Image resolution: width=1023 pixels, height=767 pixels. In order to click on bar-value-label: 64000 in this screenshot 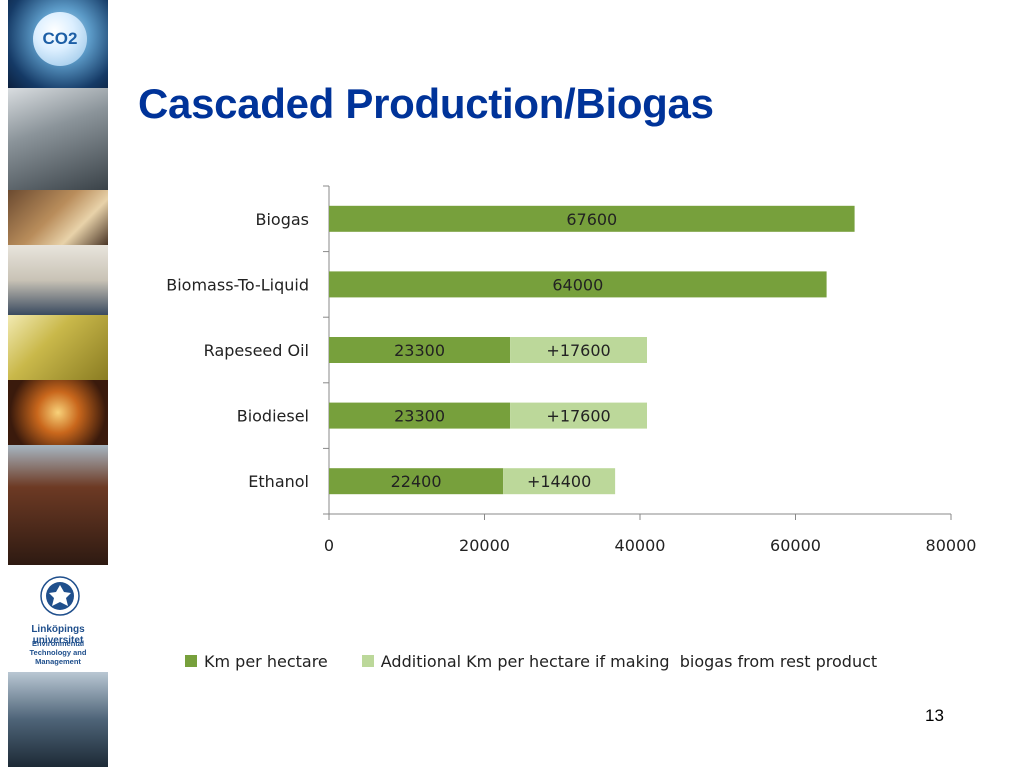, I will do `click(577, 284)`.